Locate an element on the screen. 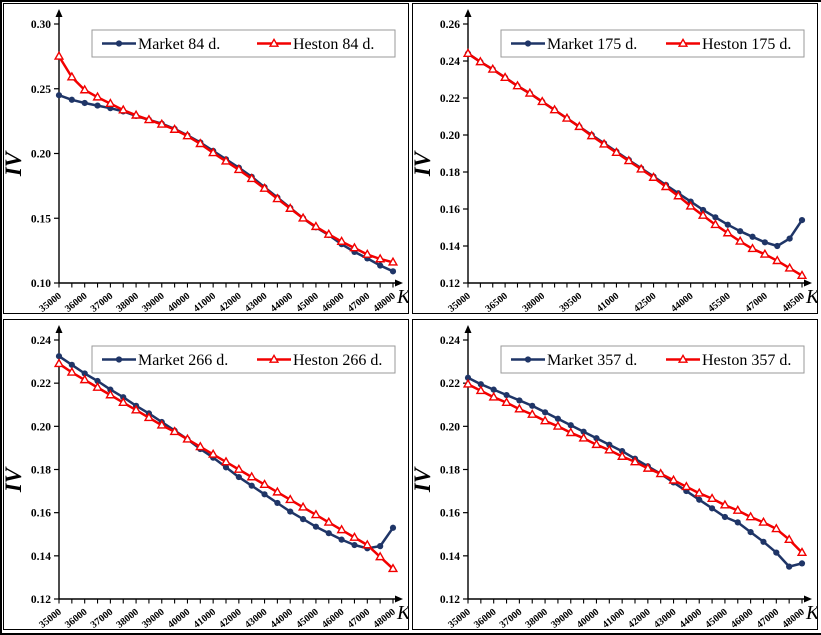 This screenshot has width=821, height=635. legend-market-label: Market 84 d. is located at coordinates (179, 44).